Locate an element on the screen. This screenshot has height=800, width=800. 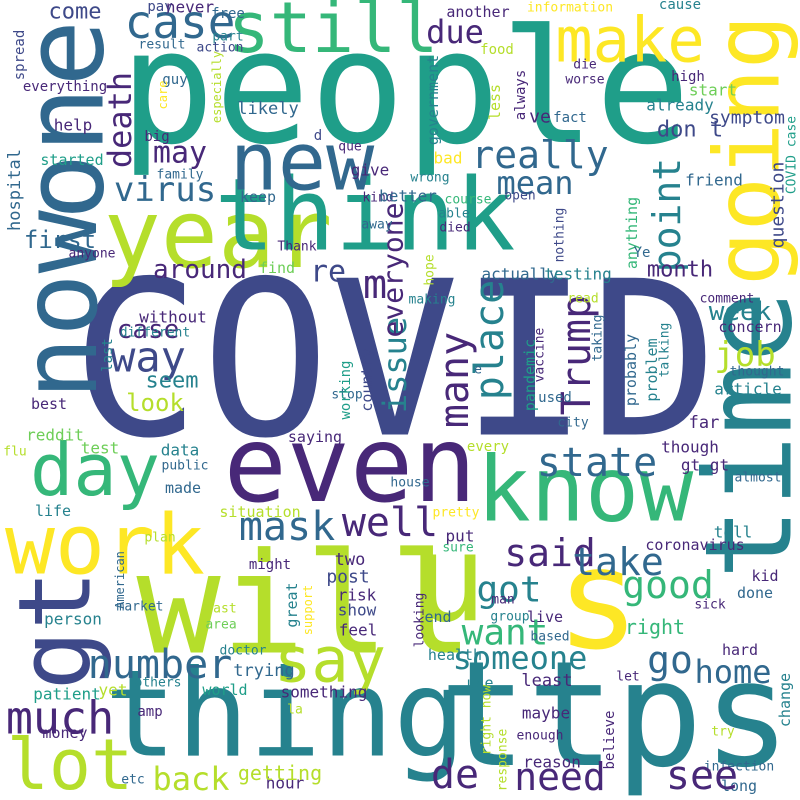
word: high is located at coordinates (688, 77).